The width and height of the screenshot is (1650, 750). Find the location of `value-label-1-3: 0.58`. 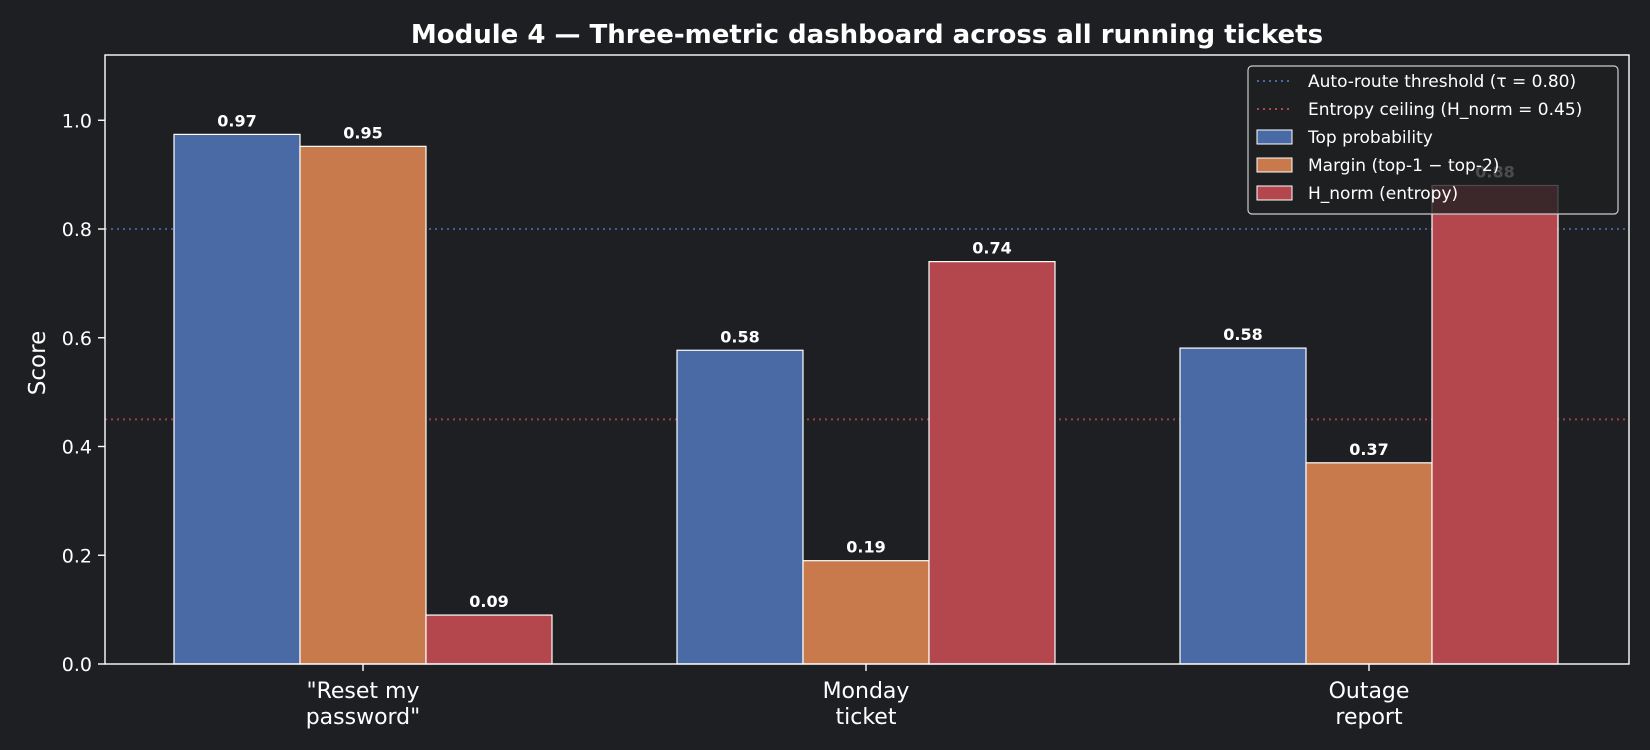

value-label-1-3: 0.58 is located at coordinates (1242, 334).